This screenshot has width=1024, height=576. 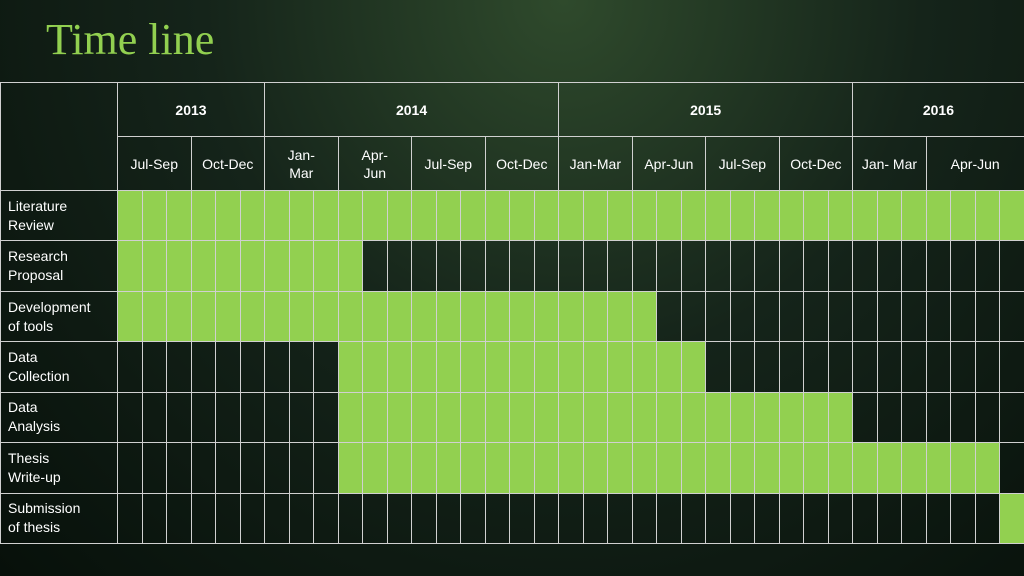 What do you see at coordinates (816, 163) in the screenshot?
I see `period-header: Oct-Dec` at bounding box center [816, 163].